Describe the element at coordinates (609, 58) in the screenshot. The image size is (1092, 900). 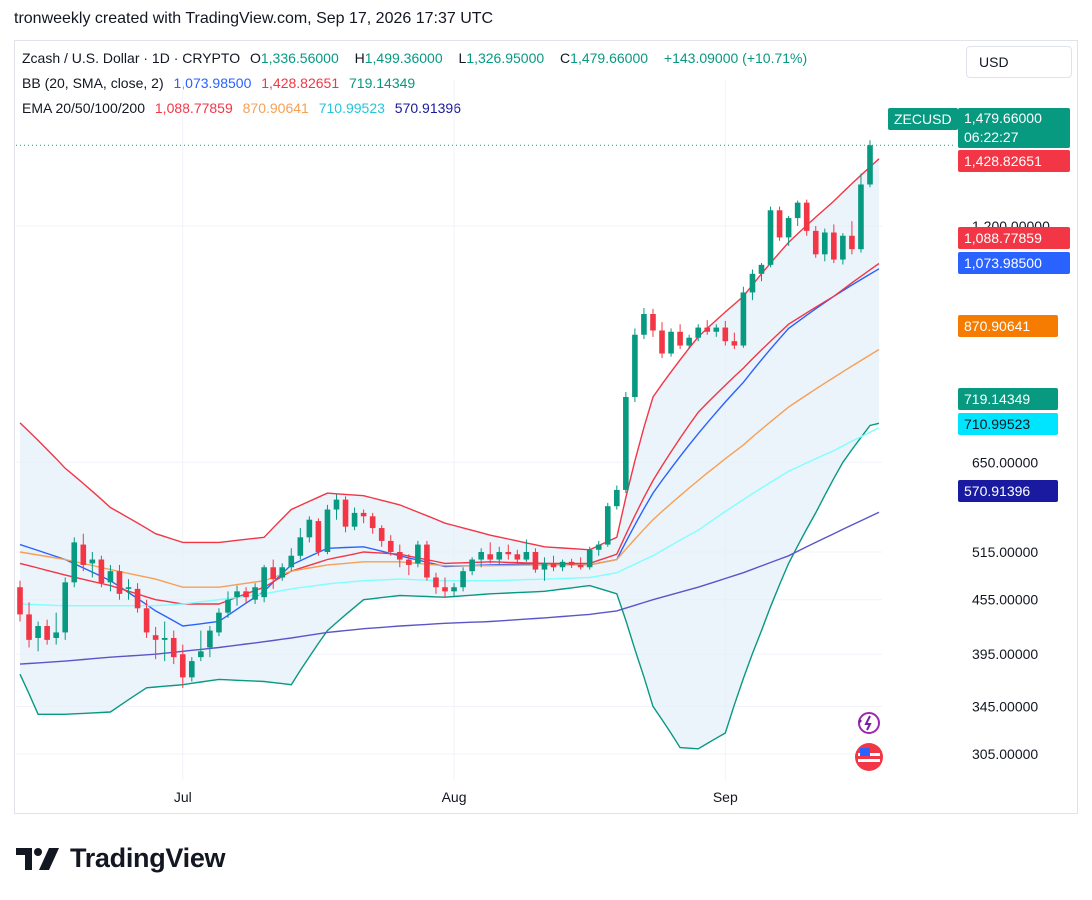
I see `close-value: 1,479.66000` at that location.